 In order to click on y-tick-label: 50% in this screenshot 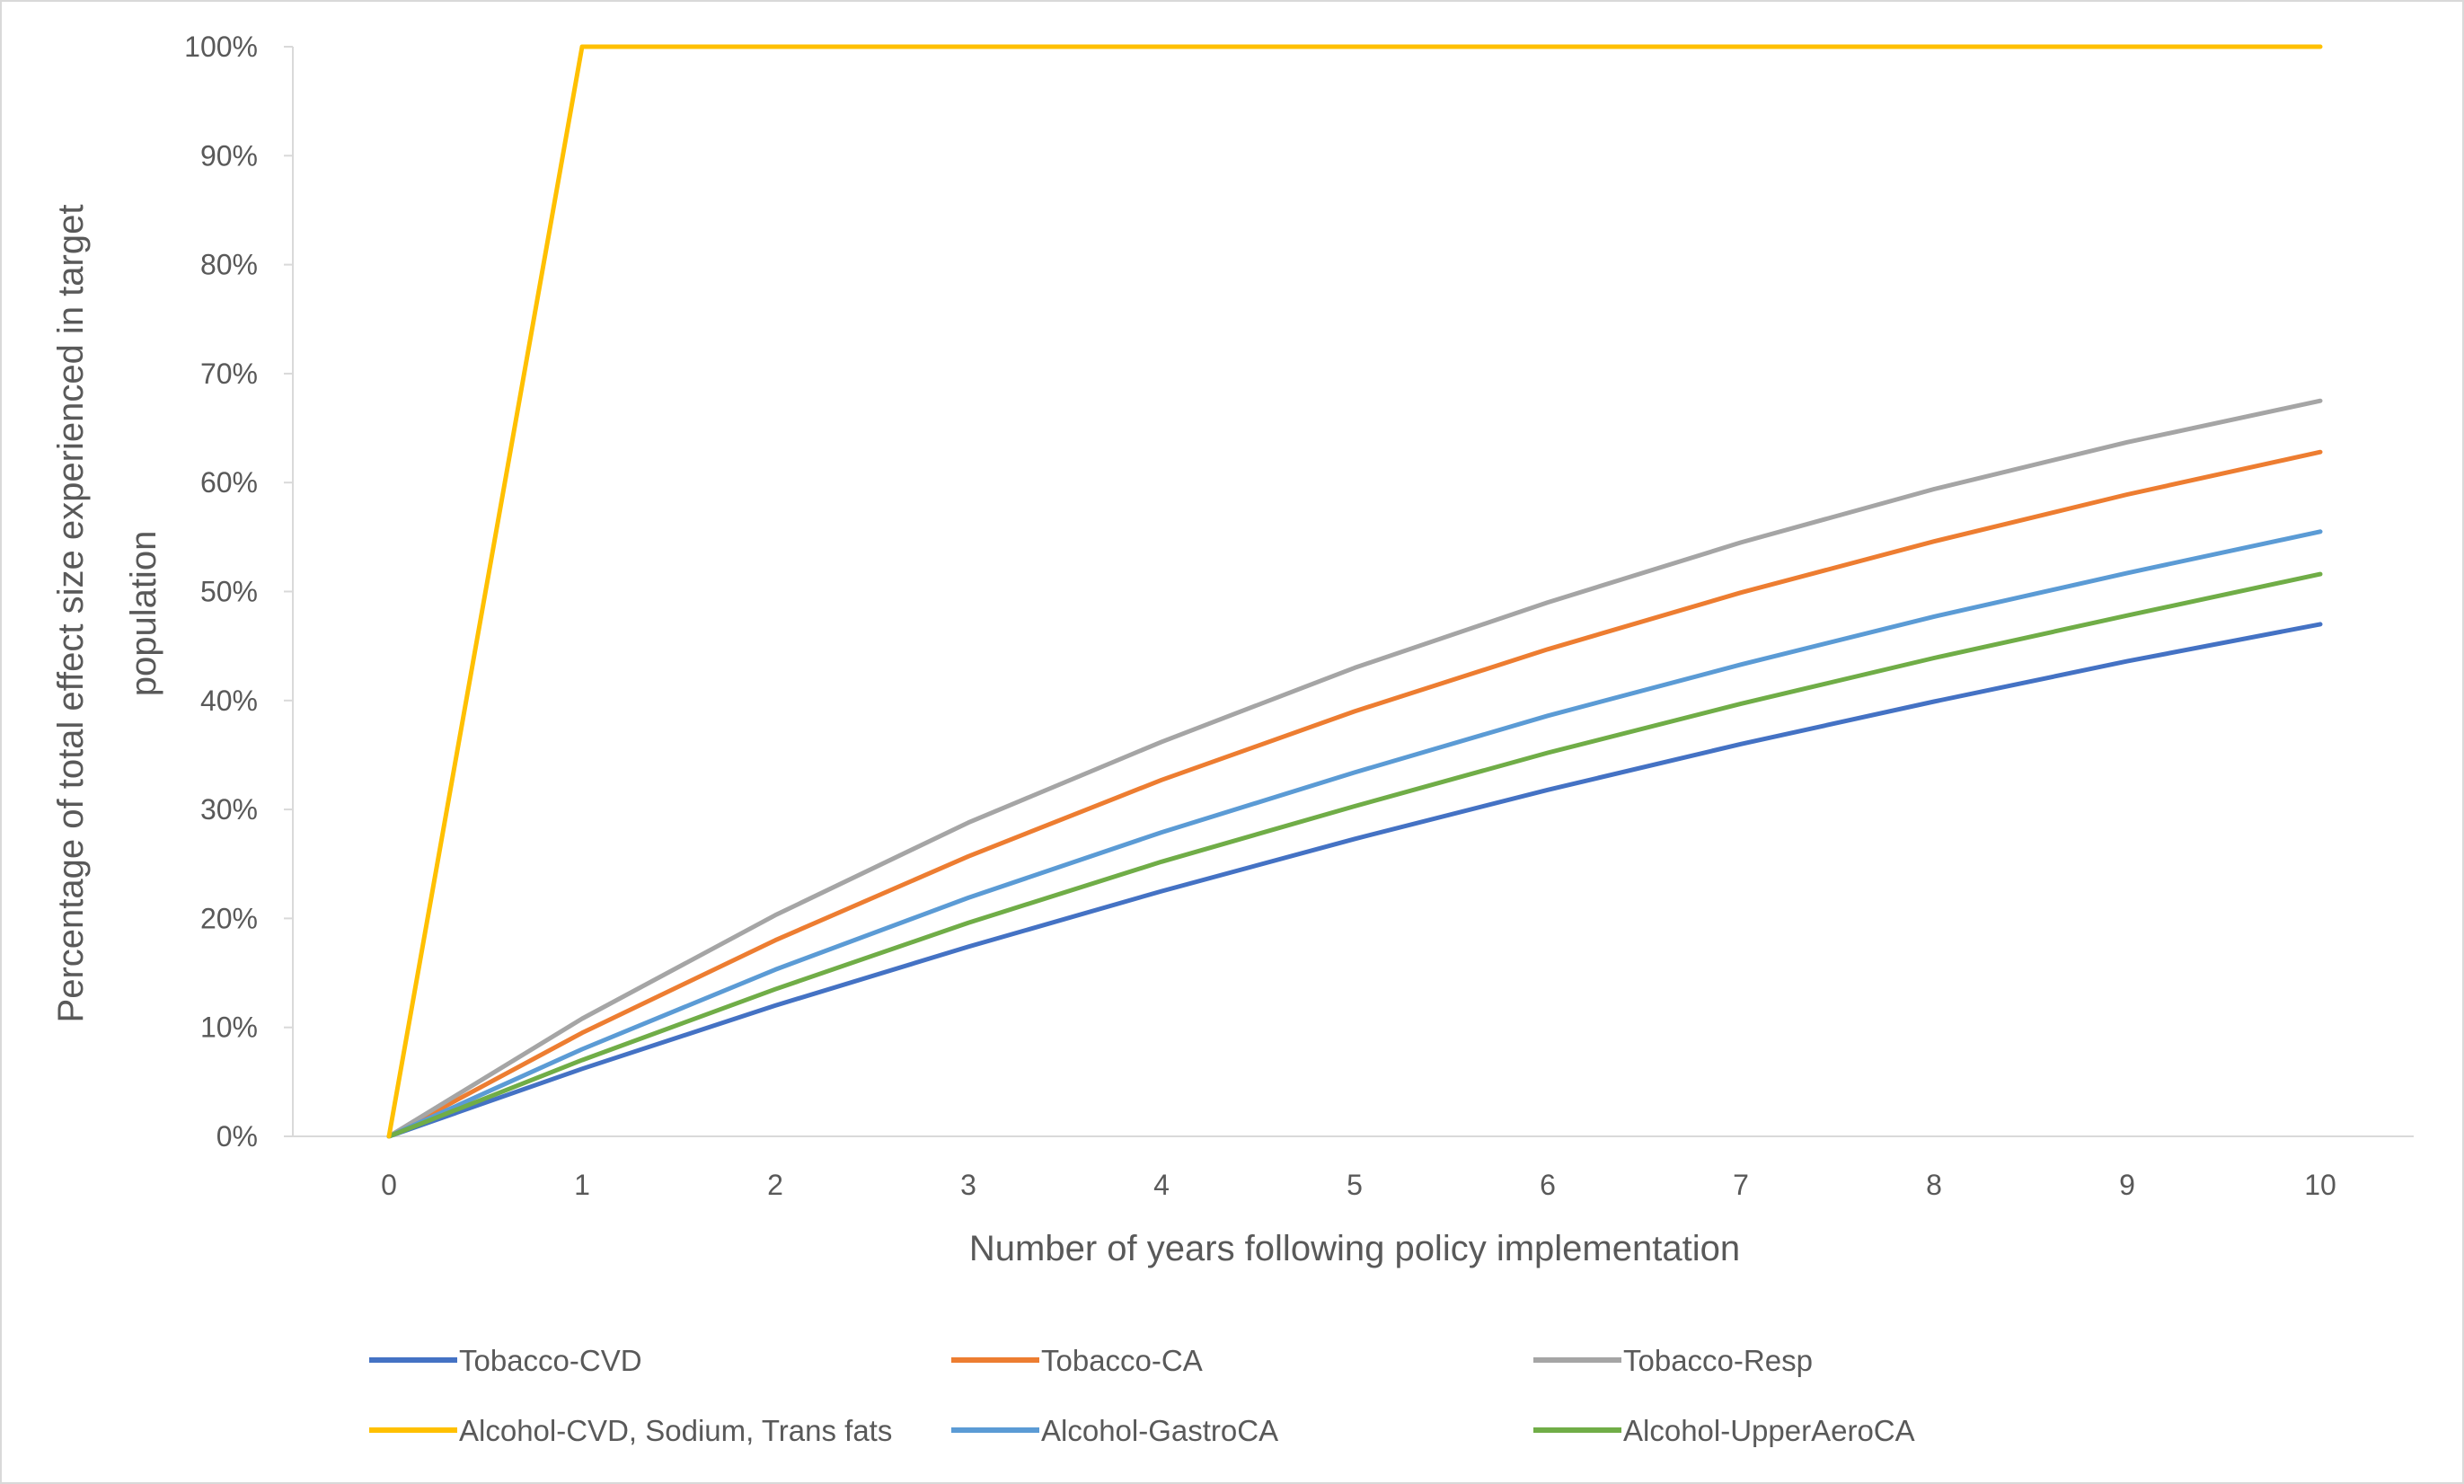, I will do `click(229, 592)`.